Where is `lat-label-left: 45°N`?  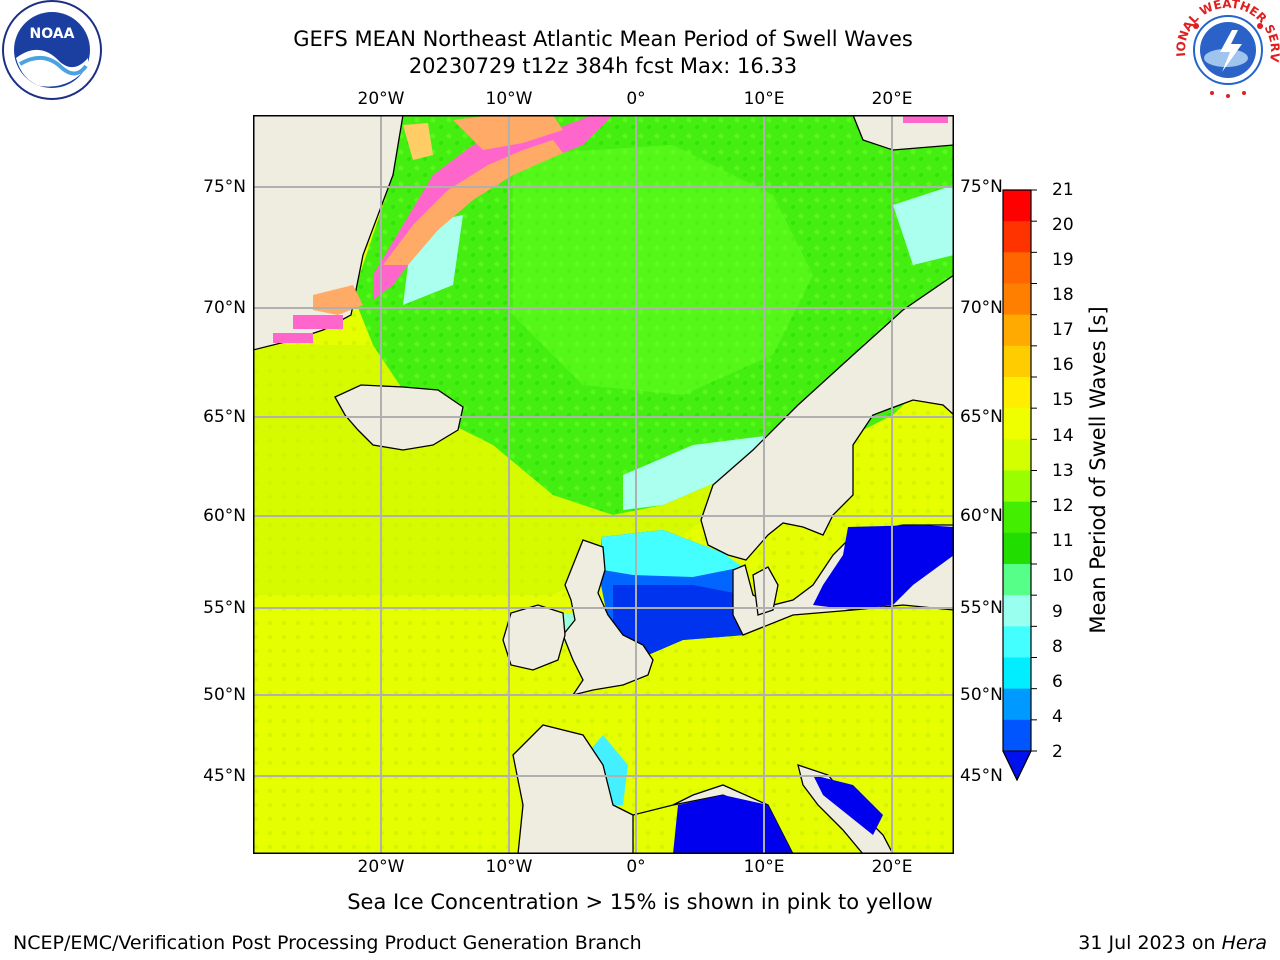 lat-label-left: 45°N is located at coordinates (224, 776).